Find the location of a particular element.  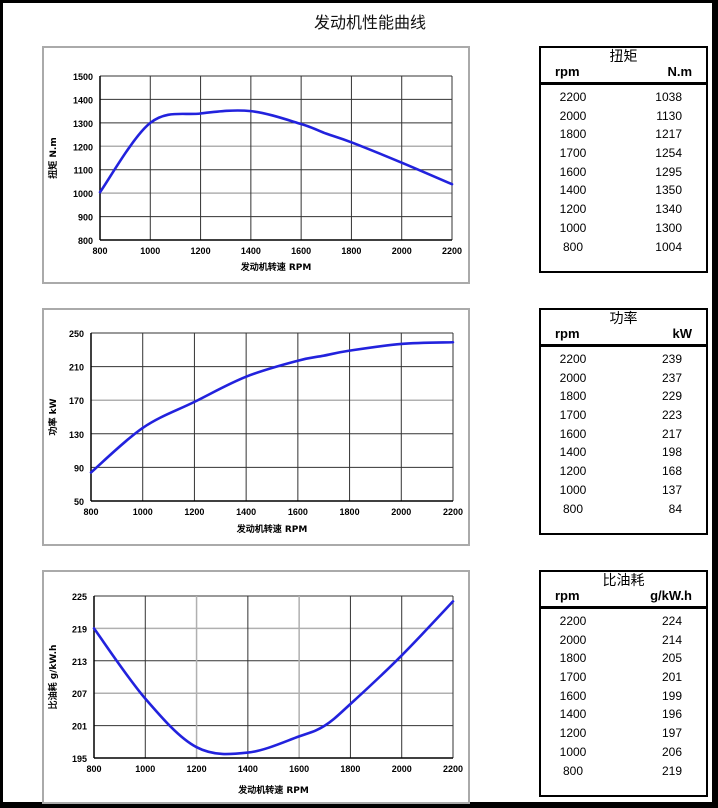

table-header: rpm N.m is located at coordinates (623, 74).